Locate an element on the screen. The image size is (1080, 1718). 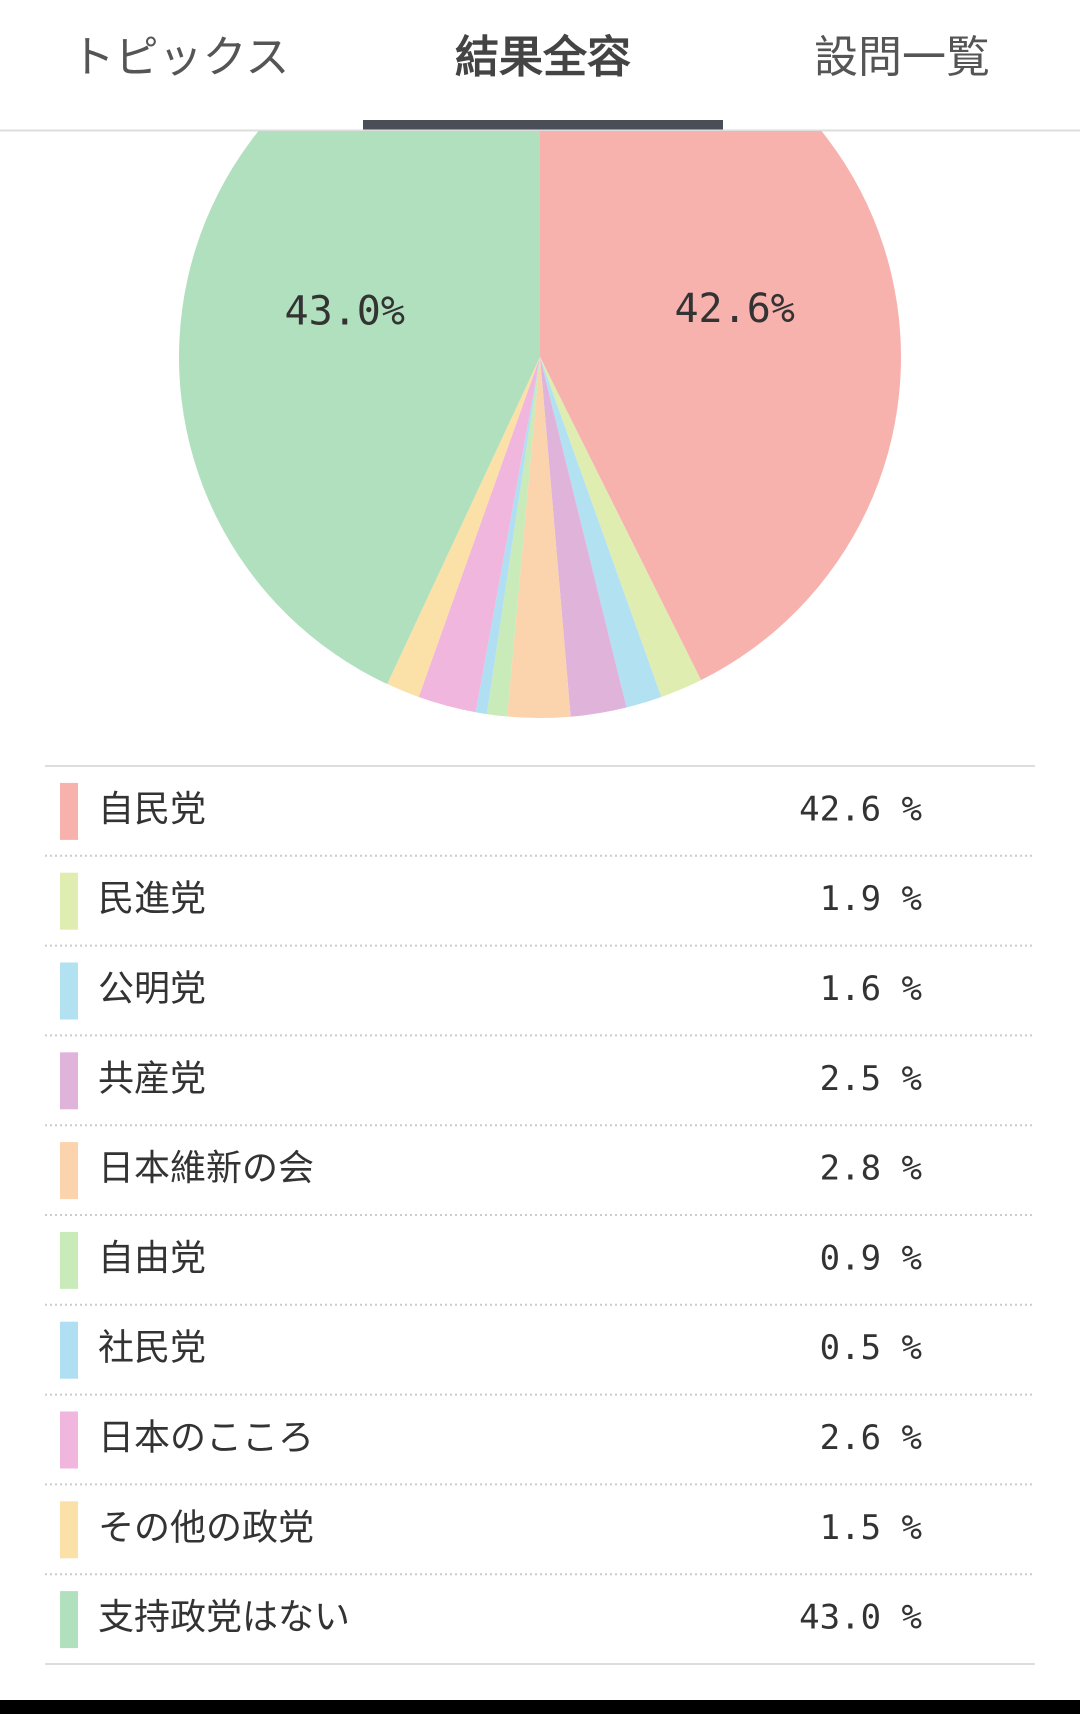
party-value: 1.9 % is located at coordinates (871, 899).